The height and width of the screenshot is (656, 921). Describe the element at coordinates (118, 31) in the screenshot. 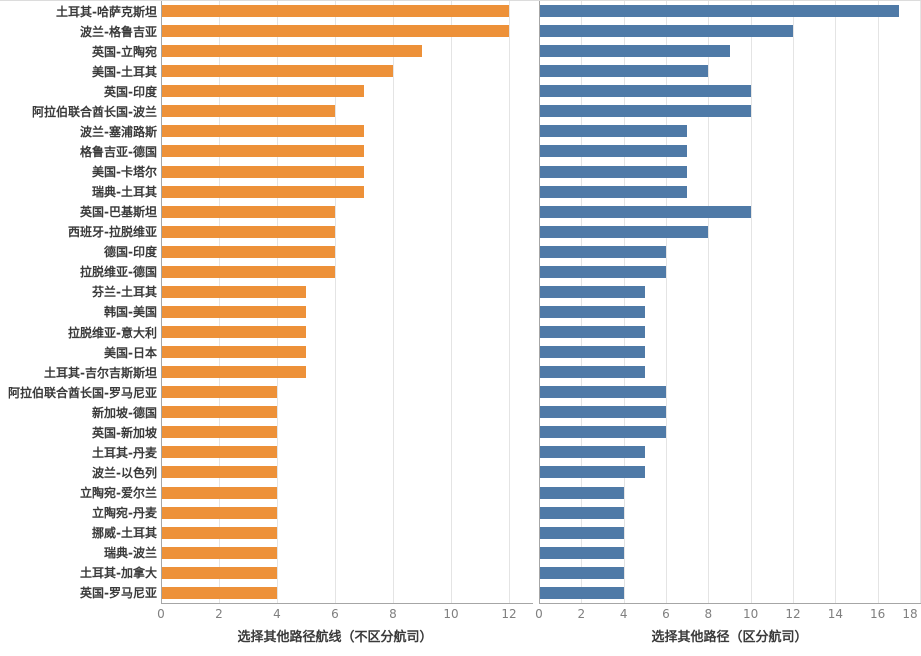

I see `category-label: 波兰-格鲁吉亚` at that location.